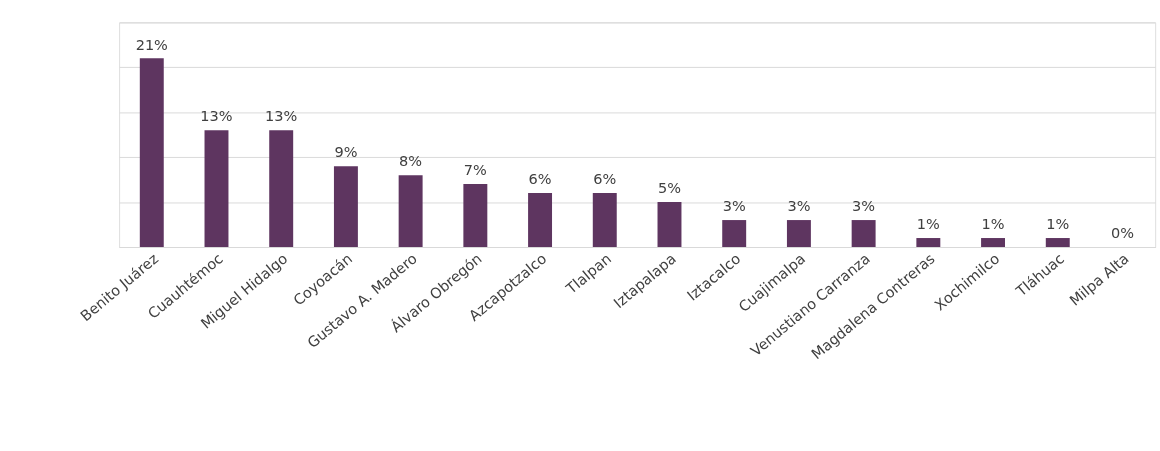 This screenshot has height=451, width=1160. What do you see at coordinates (151, 44) in the screenshot?
I see `data-label: 21%` at bounding box center [151, 44].